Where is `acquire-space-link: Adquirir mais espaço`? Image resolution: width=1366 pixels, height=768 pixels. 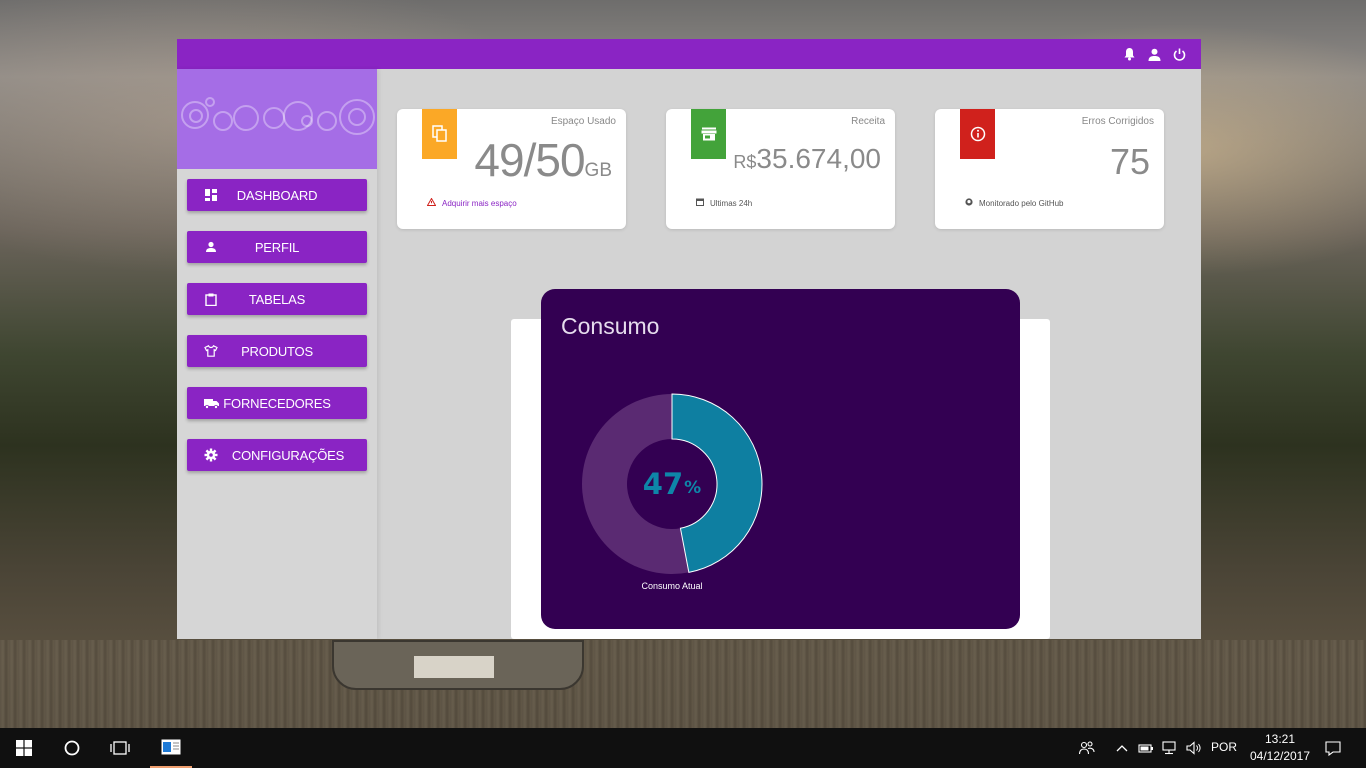
acquire-space-link: Adquirir mais espaço is located at coordinates (479, 203).